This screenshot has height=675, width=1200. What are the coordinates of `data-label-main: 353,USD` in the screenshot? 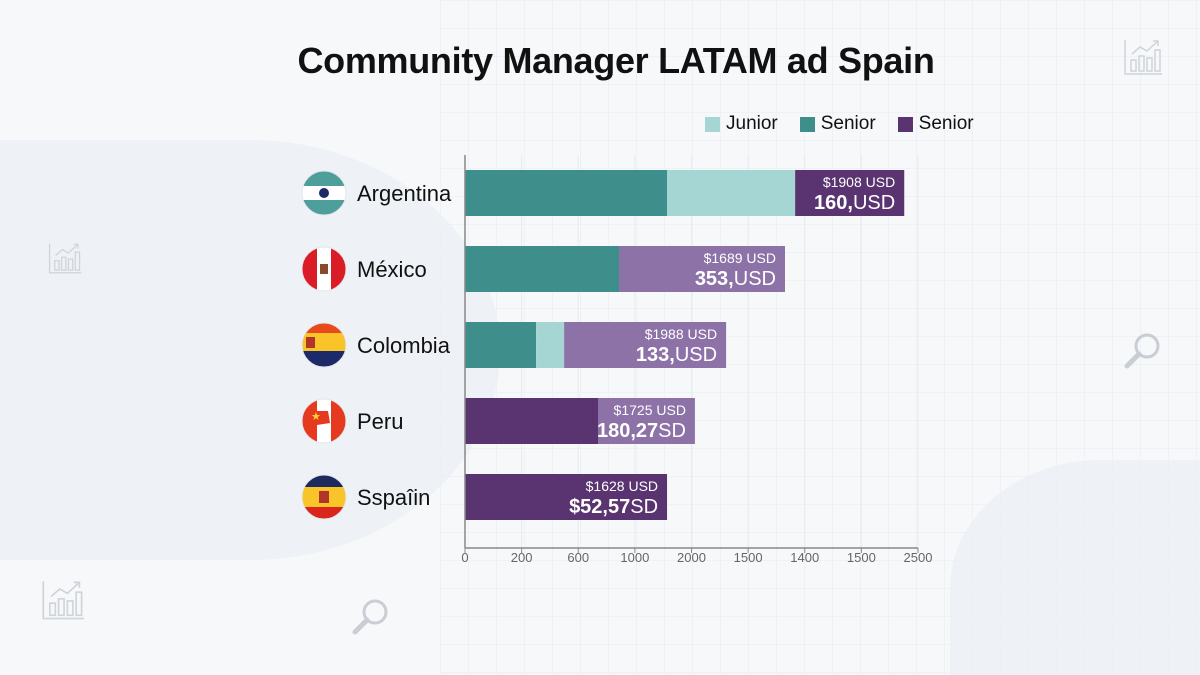 It's located at (735, 279).